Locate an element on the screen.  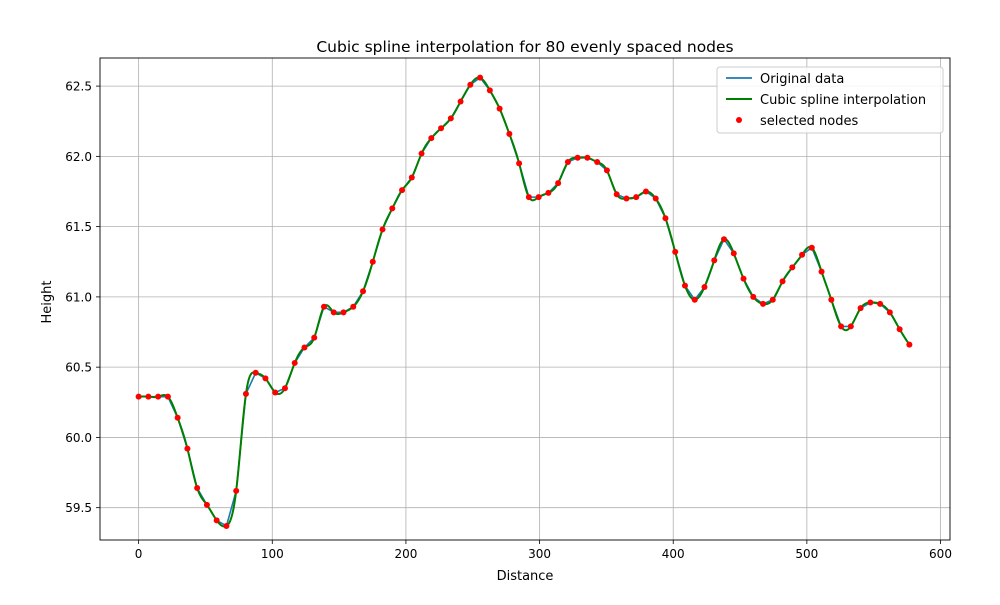
y-tick-label: 60.5 is located at coordinates (78, 368).